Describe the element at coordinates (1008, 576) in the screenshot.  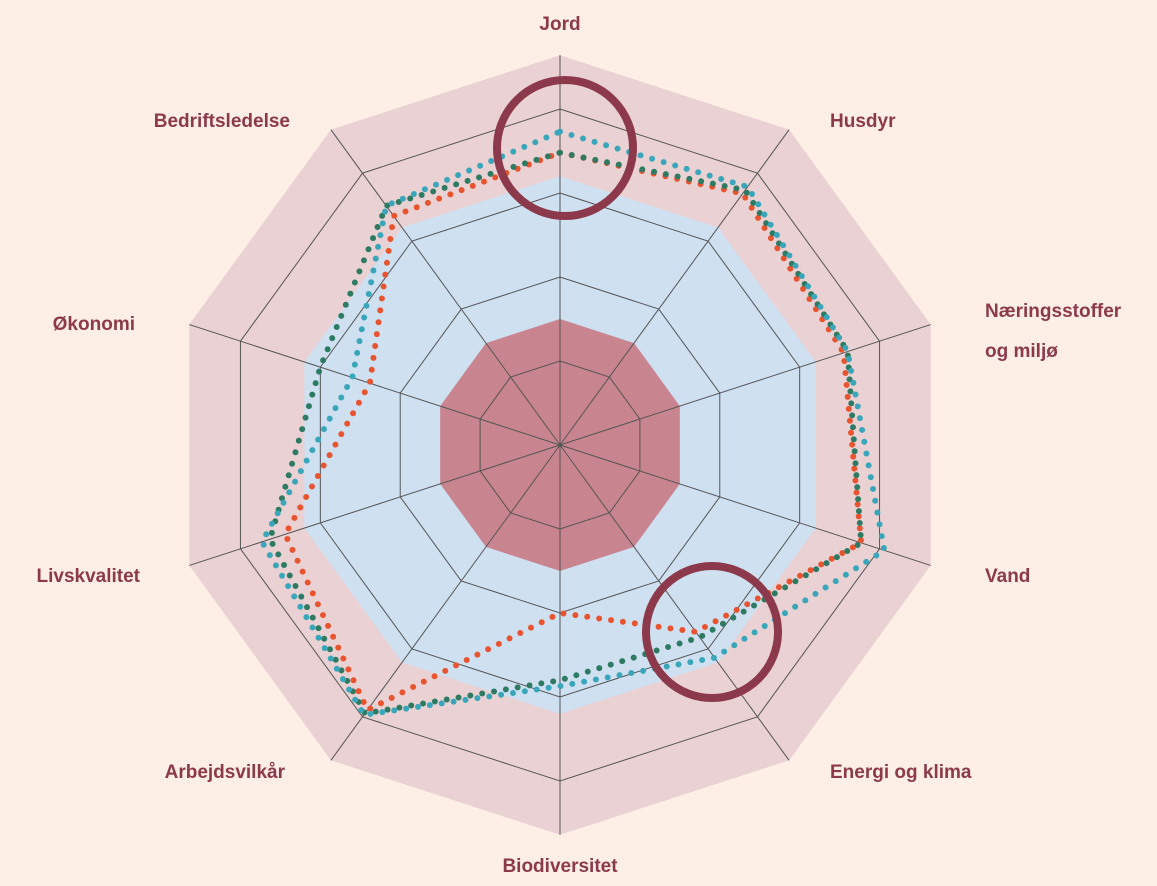
I see `axis-label: Vand` at that location.